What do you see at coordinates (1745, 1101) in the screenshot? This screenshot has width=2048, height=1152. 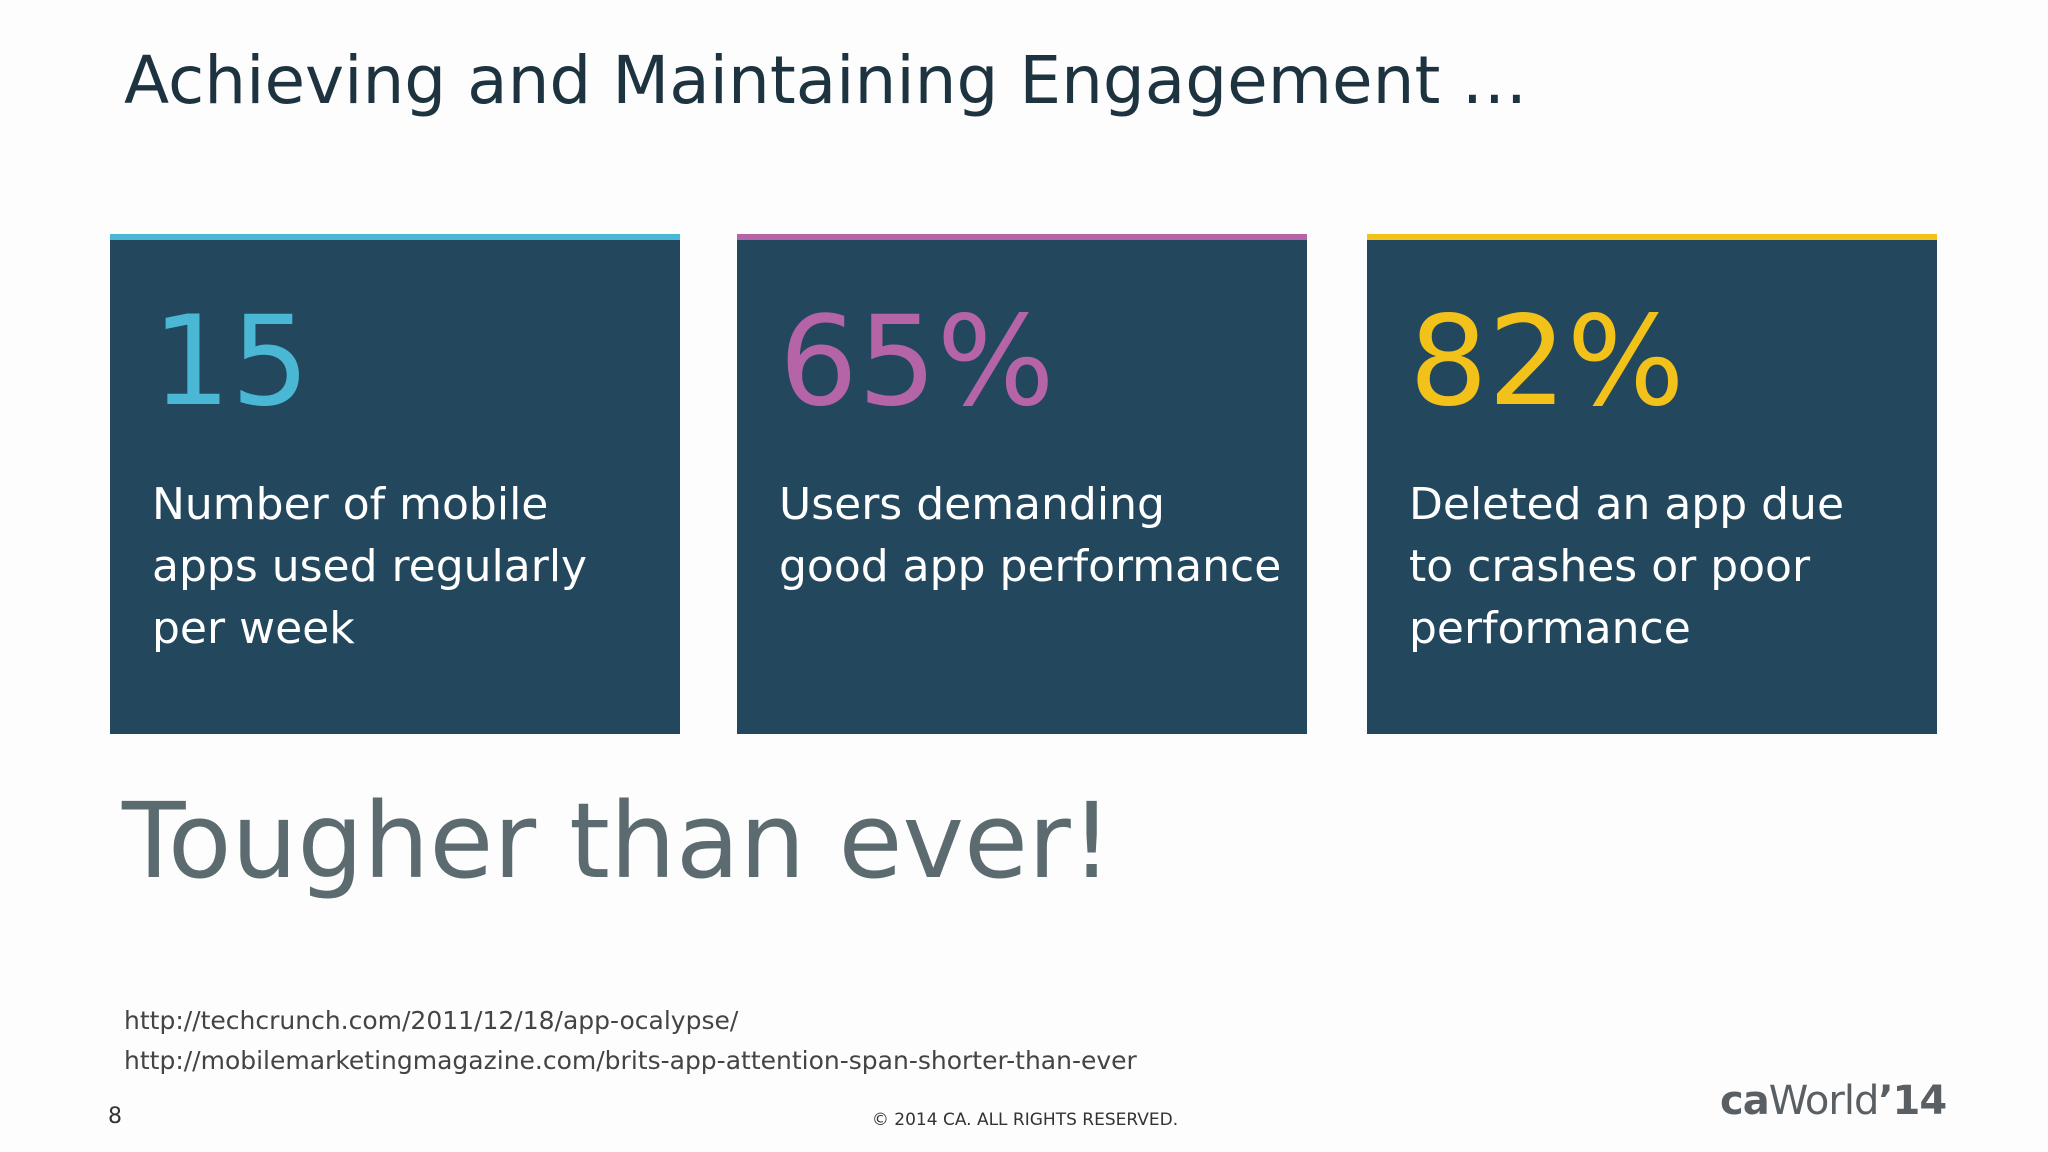 I see `logo-brand: ca` at bounding box center [1745, 1101].